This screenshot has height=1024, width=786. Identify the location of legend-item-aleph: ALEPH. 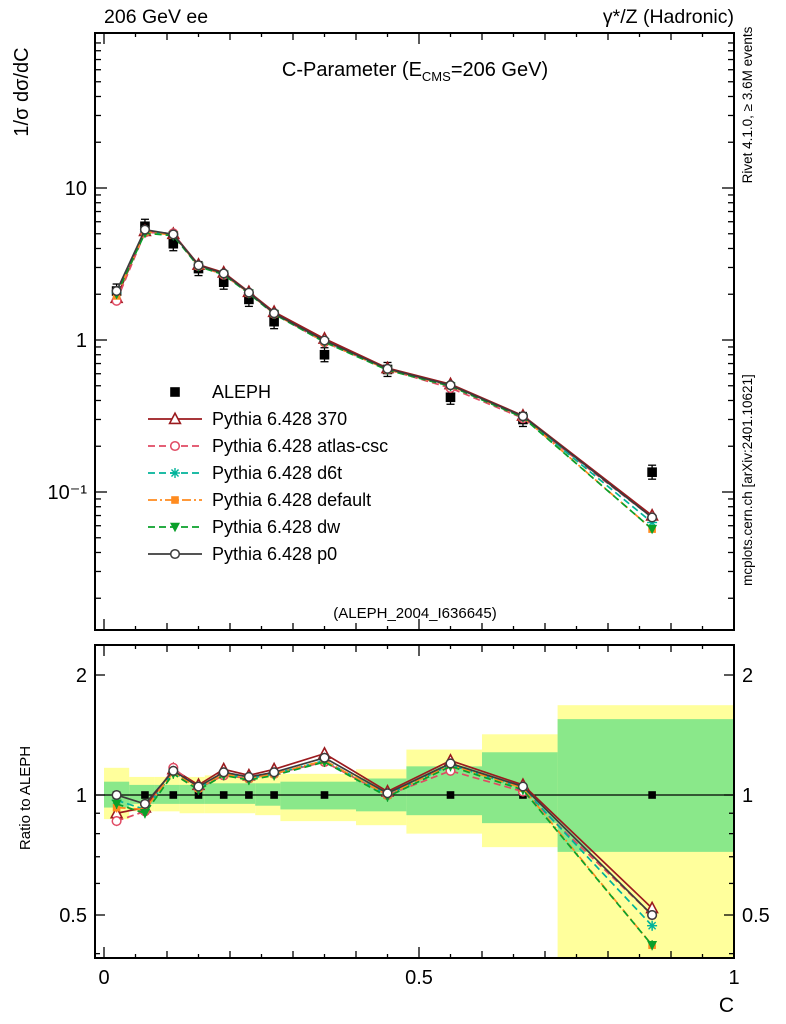
(220, 392).